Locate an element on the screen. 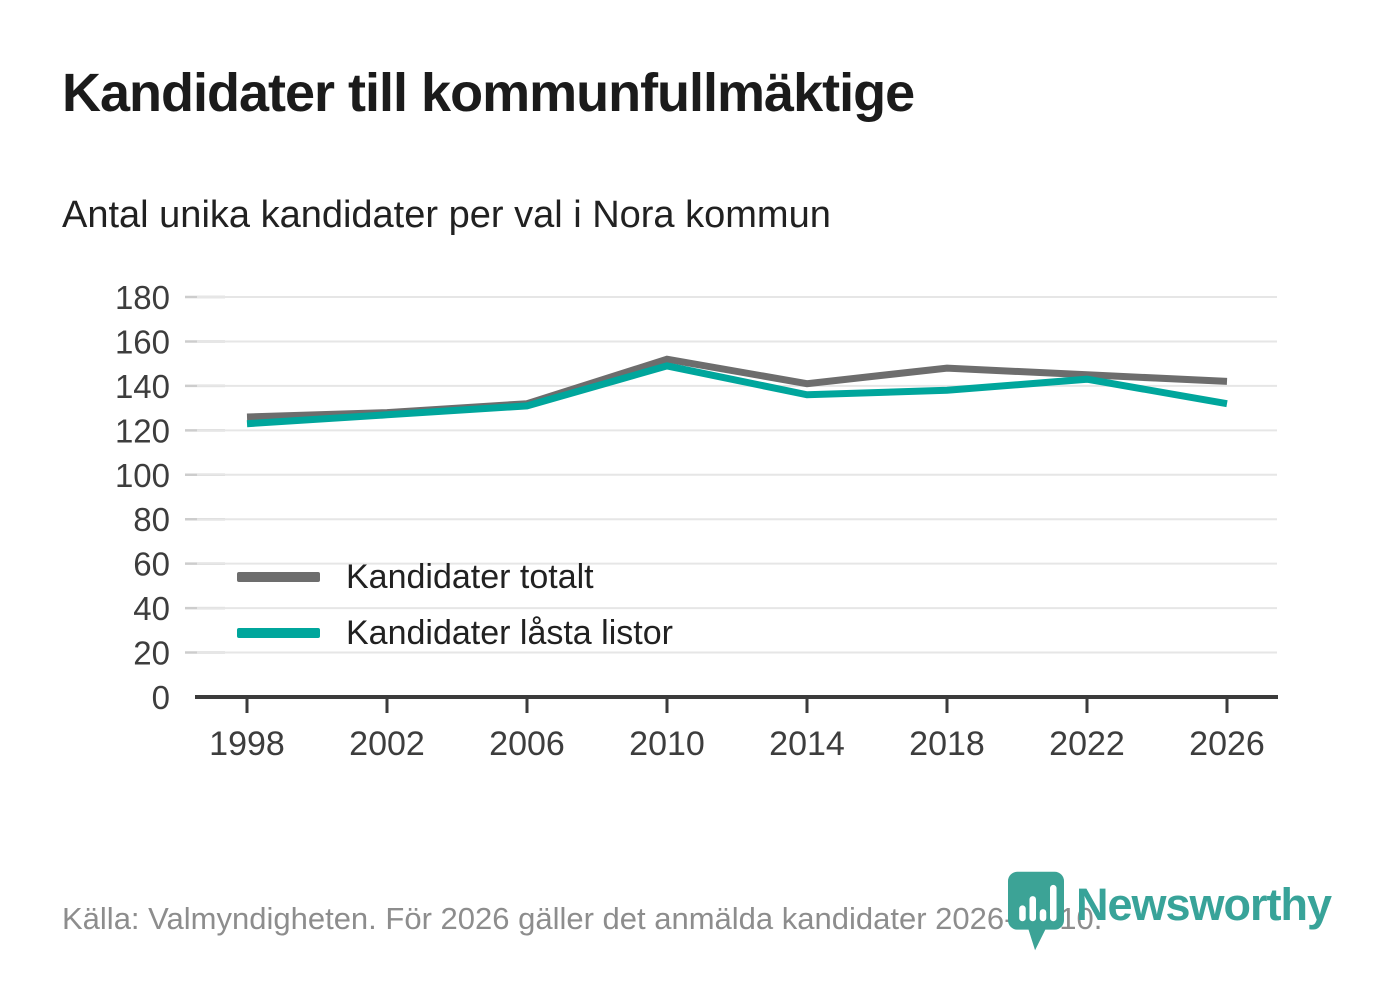 This screenshot has width=1382, height=999. y-tick-label: 0 is located at coordinates (161, 697).